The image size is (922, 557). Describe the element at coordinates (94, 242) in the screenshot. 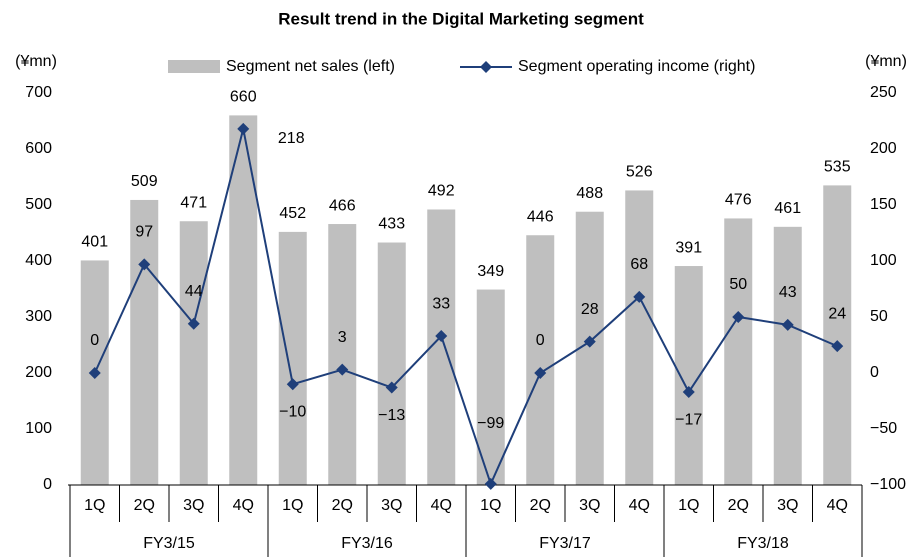

I see `bar-value-label: 401` at that location.